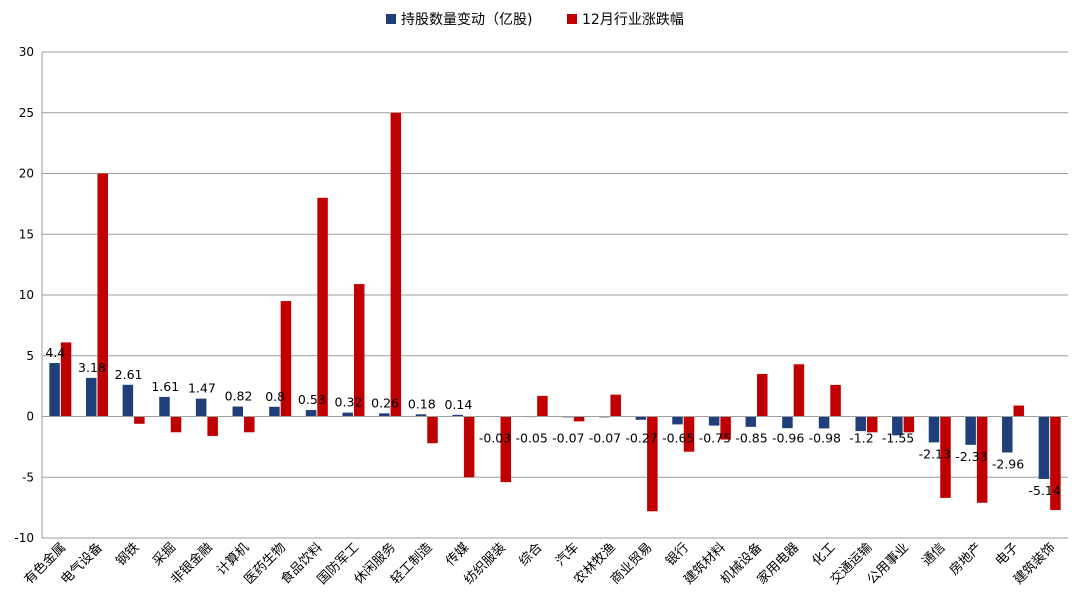 This screenshot has width=1080, height=615. Describe the element at coordinates (1008, 463) in the screenshot. I see `data-label: -2.96` at that location.